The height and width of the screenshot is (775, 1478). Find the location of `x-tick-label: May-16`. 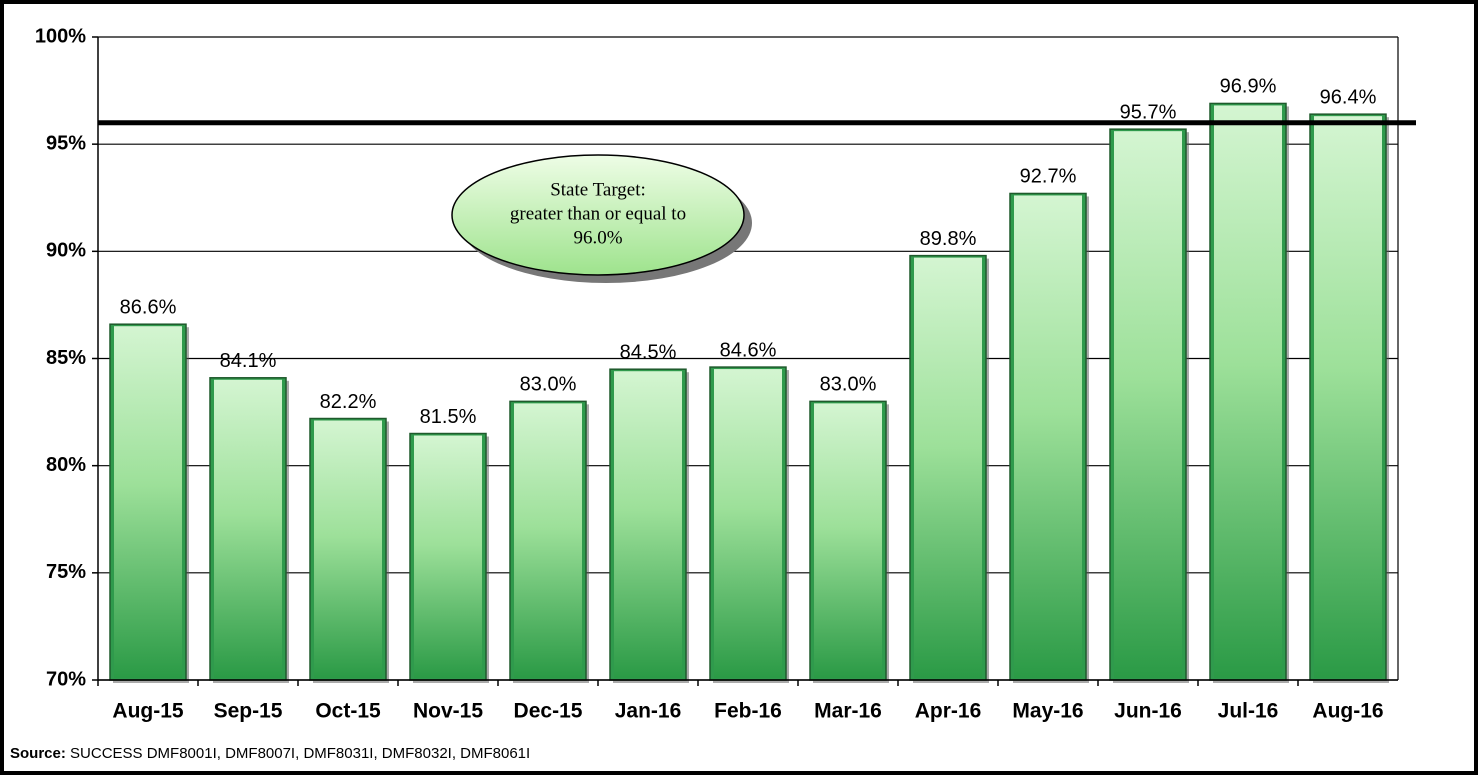

x-tick-label: May-16 is located at coordinates (1047, 711).